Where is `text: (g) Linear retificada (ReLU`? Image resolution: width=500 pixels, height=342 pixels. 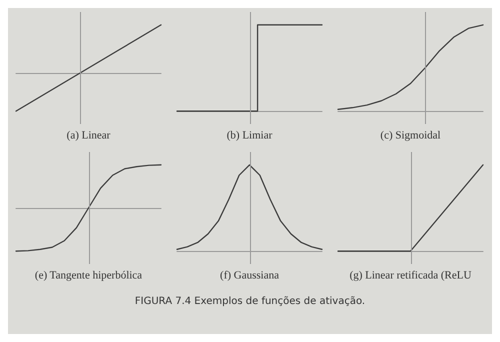
text: (g) Linear retificada (ReLU is located at coordinates (411, 276).